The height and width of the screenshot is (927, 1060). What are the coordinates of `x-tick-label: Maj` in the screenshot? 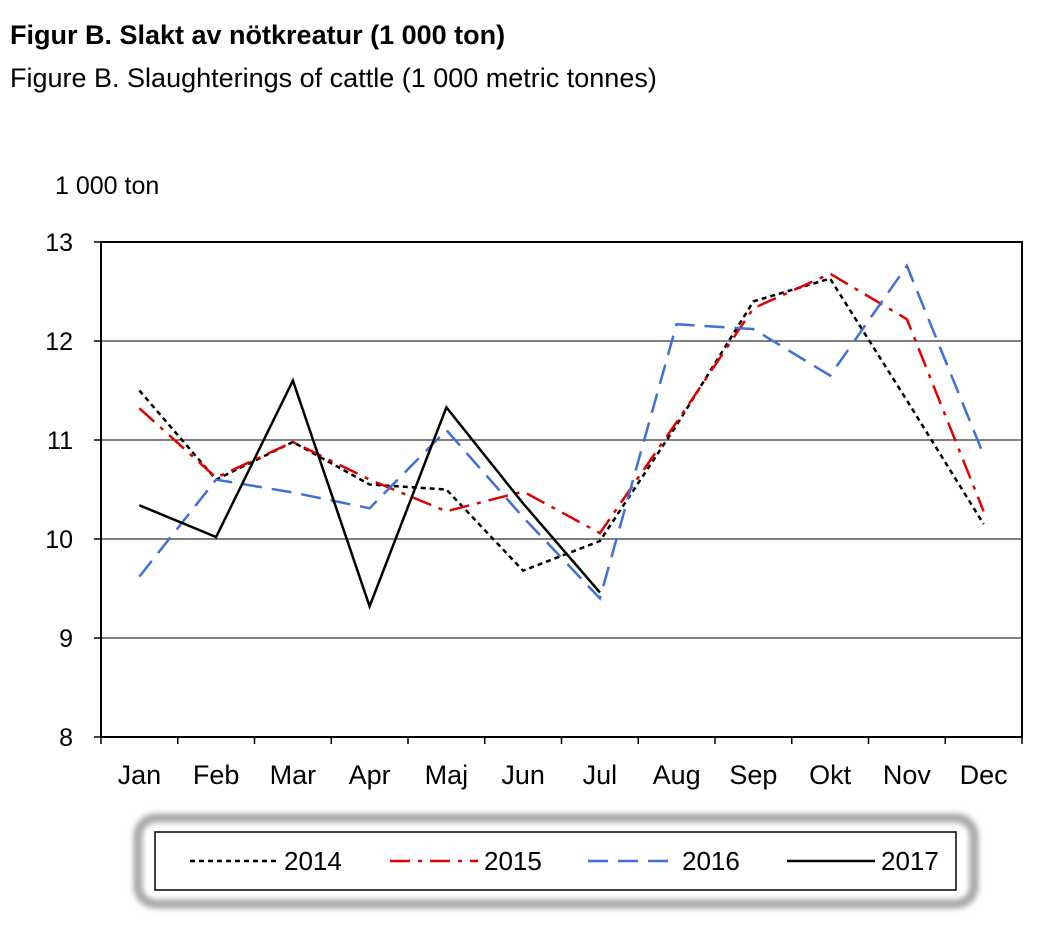 It's located at (447, 775).